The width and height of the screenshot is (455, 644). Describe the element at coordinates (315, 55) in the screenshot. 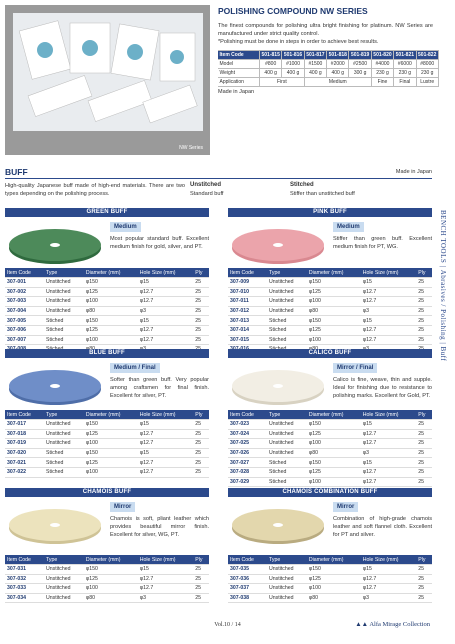

I see `cell: 501-817` at that location.